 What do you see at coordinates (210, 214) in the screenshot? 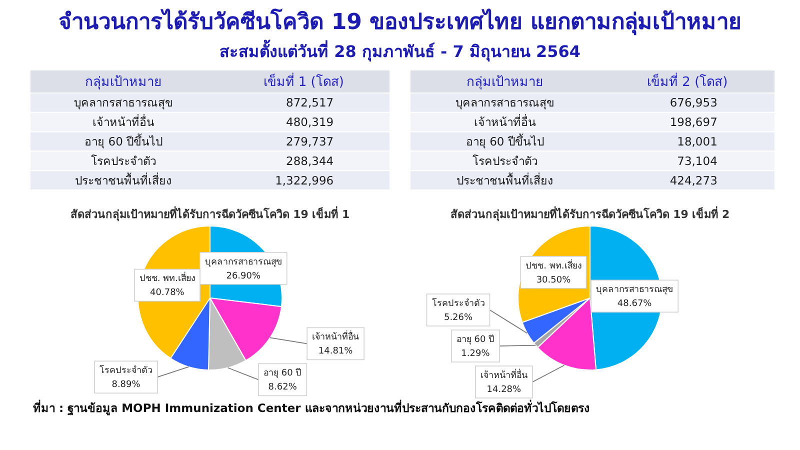
I see `chart-title: สัดส่วนกลุ่มเป้าหมายที่ได้รับการฉีดวัคซีนโควิด 19 เข็มที่ 1` at bounding box center [210, 214].